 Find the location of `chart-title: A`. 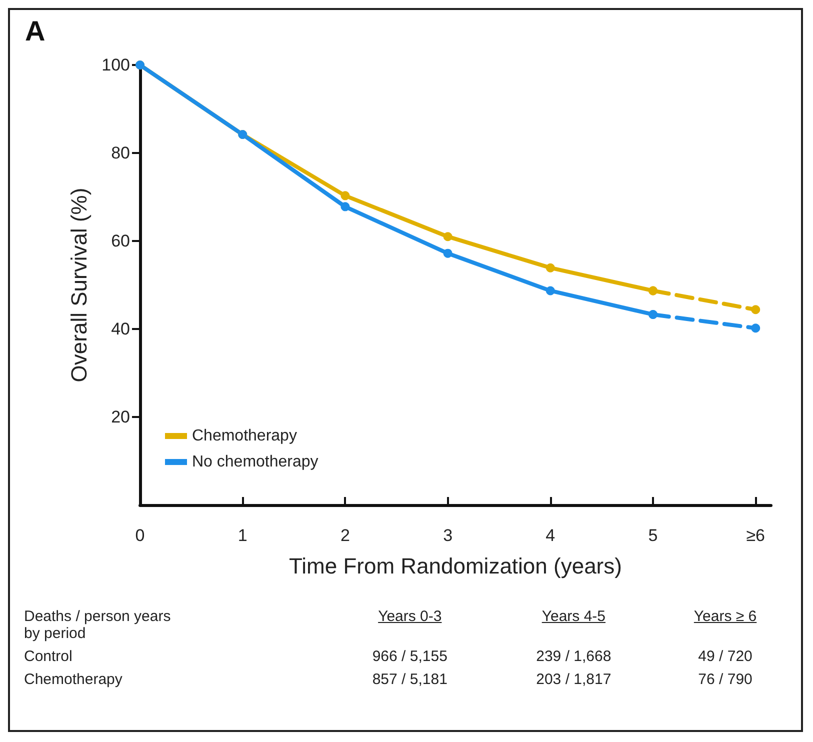

chart-title: A is located at coordinates (35, 31).